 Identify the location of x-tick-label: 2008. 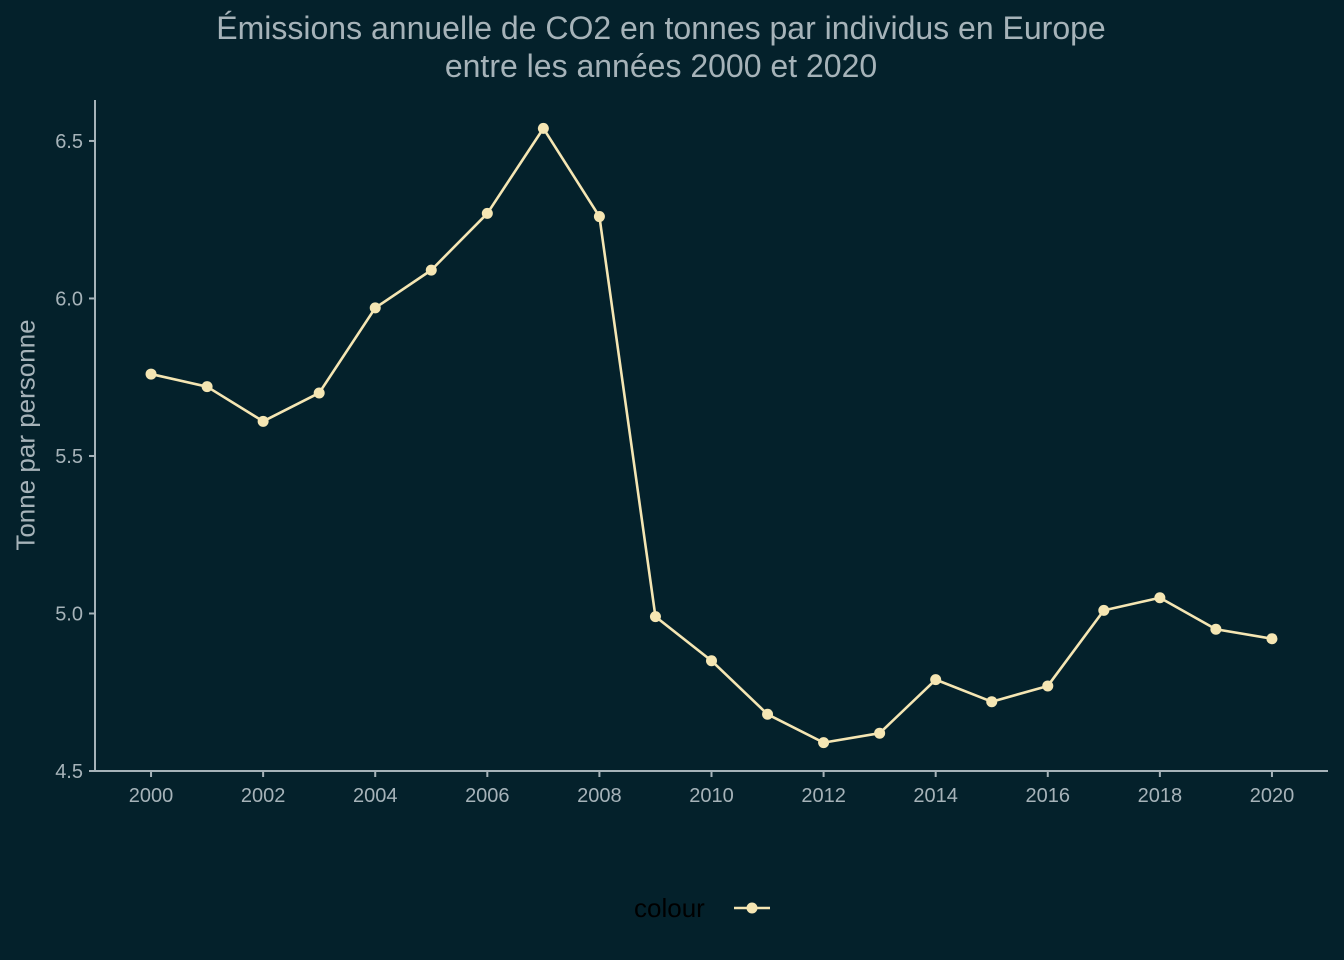
(599, 796).